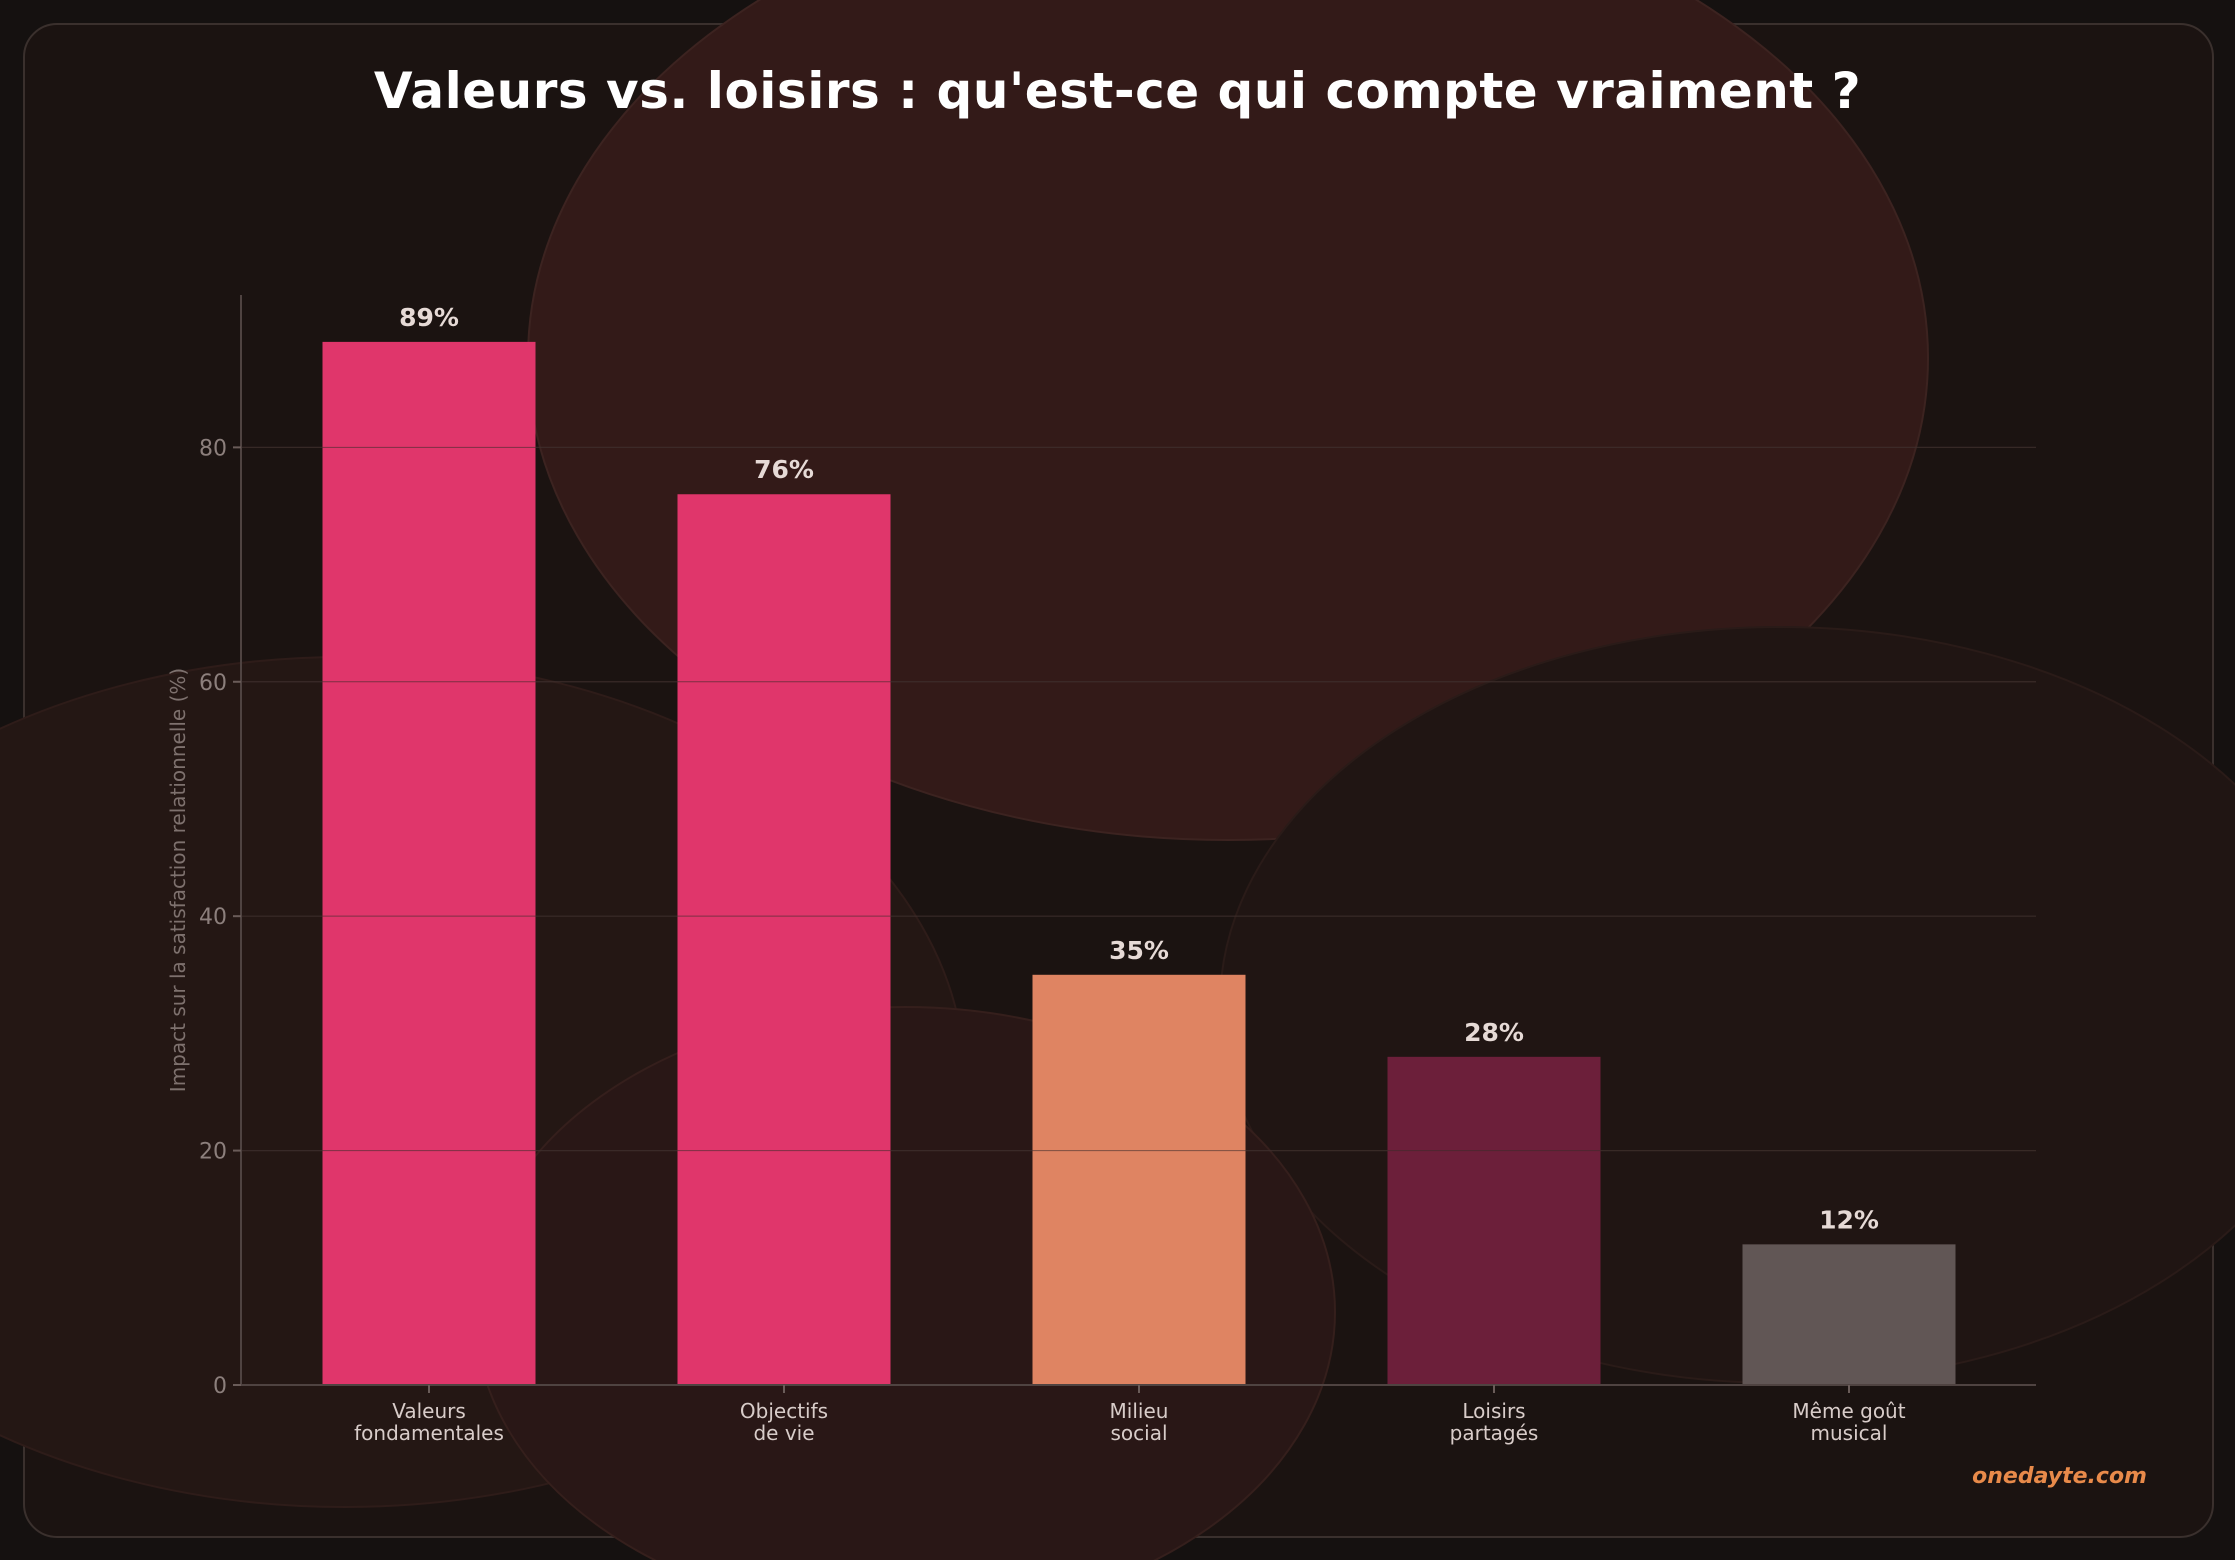  Describe the element at coordinates (2059, 1476) in the screenshot. I see `brand-watermark: onedayte.com` at that location.